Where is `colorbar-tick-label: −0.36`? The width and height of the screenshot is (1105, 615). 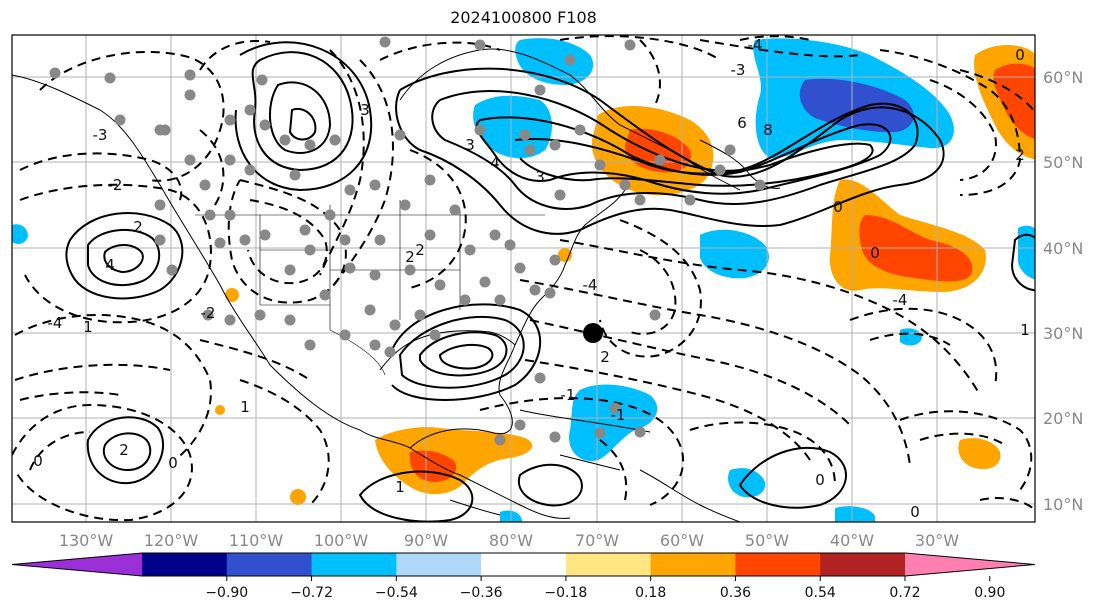 colorbar-tick-label: −0.36 is located at coordinates (481, 593).